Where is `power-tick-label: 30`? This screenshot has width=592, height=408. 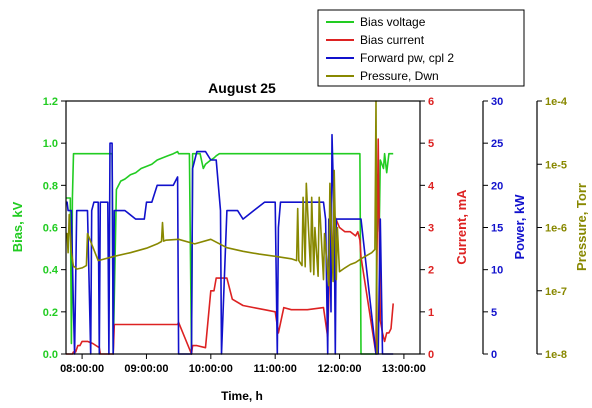
power-tick-label: 30 is located at coordinates (497, 102).